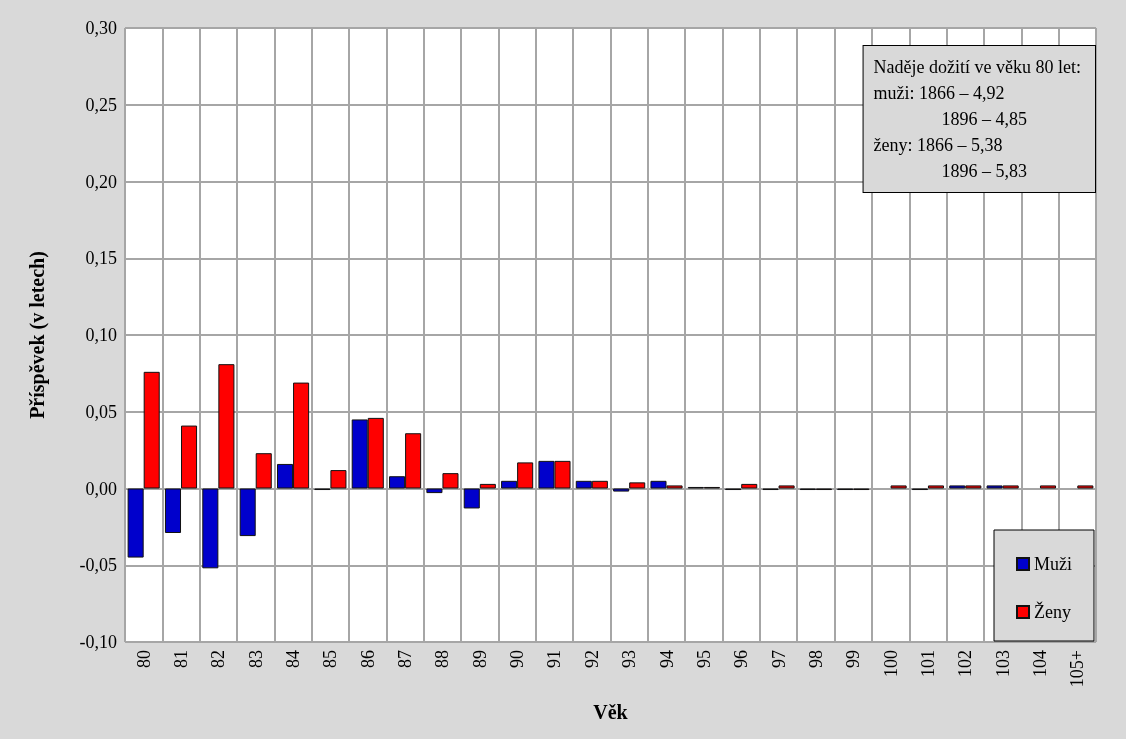  What do you see at coordinates (37, 335) in the screenshot?
I see `y-axis-title: Příspěvek (v letech)` at bounding box center [37, 335].